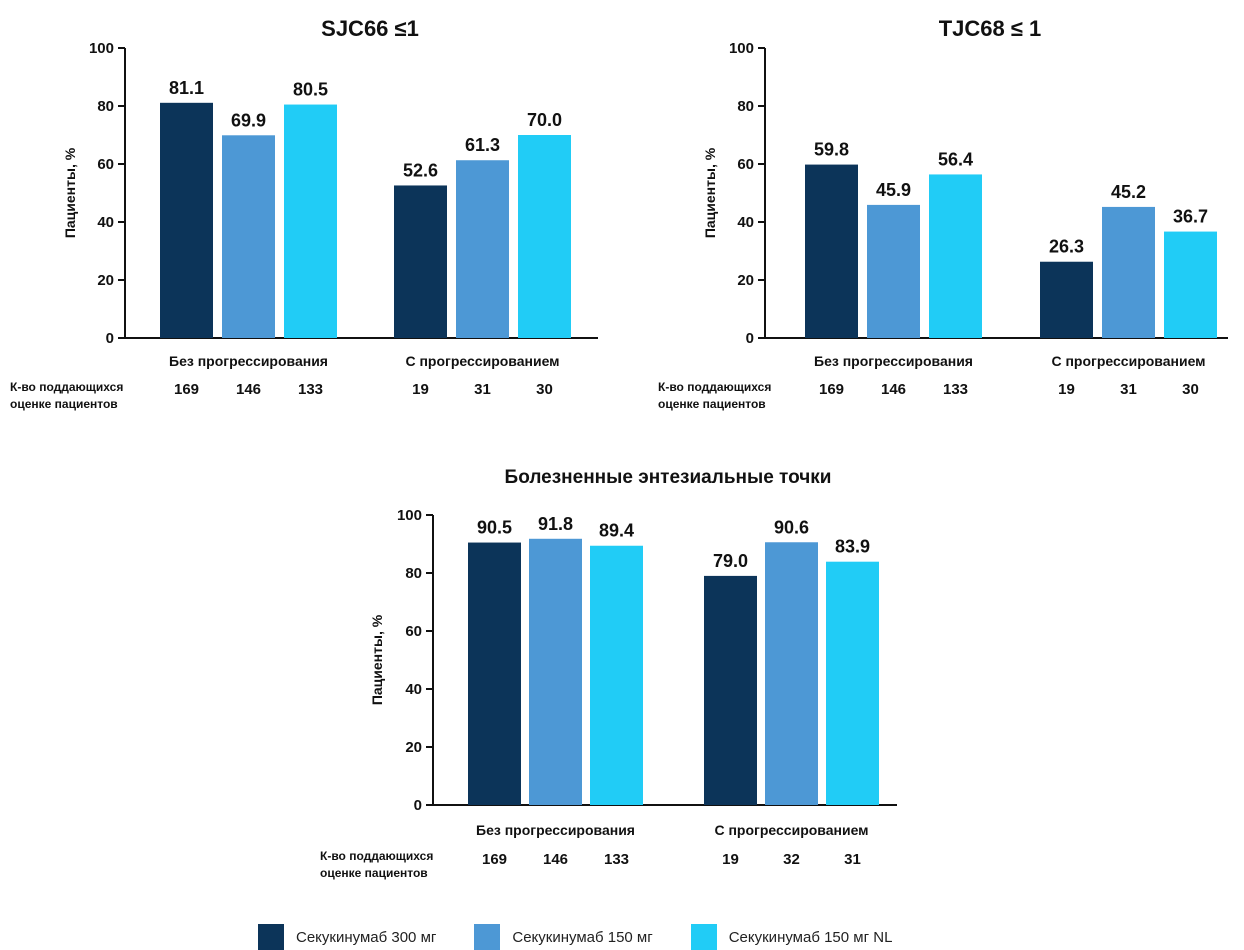 The image size is (1244, 950). I want to click on sjc66-data-label: 69.9, so click(248, 120).